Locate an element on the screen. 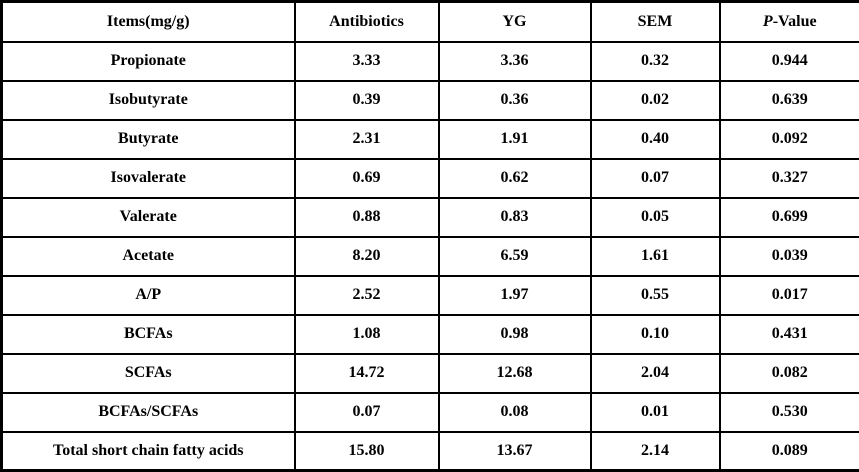 The width and height of the screenshot is (859, 472). value-cell: 3.36 is located at coordinates (515, 61).